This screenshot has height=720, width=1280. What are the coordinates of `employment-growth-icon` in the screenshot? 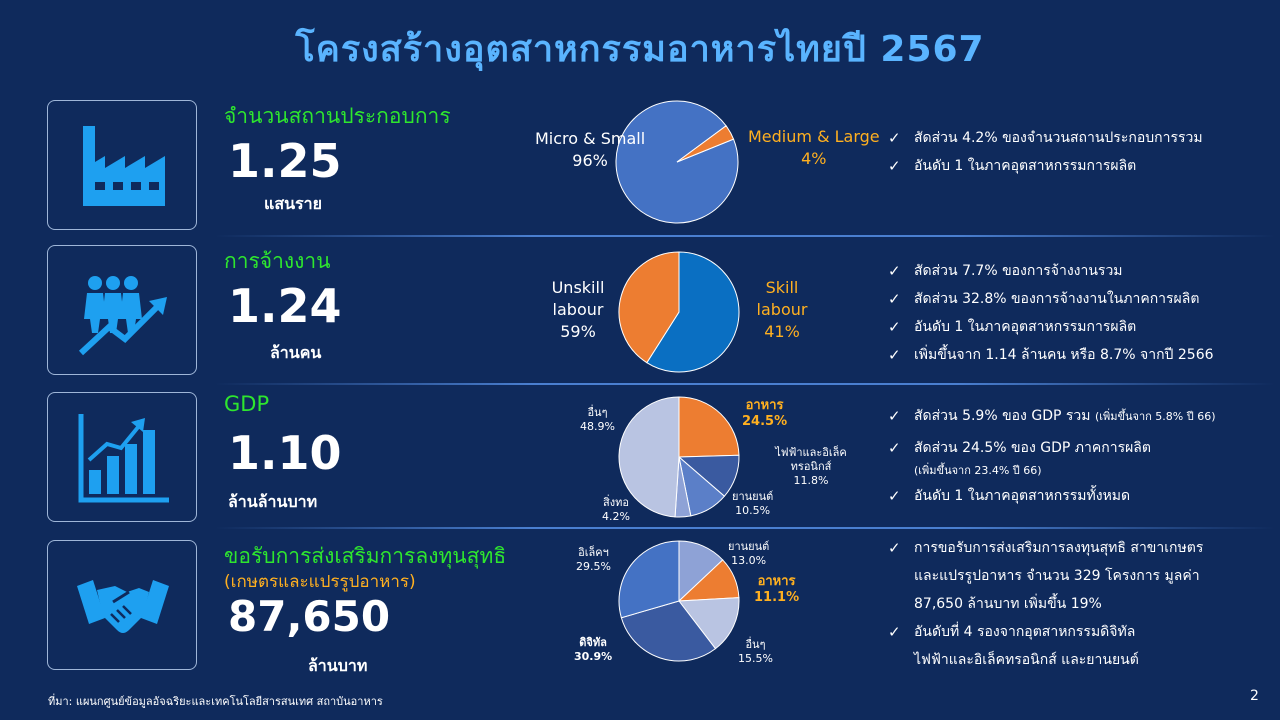 It's located at (122, 316).